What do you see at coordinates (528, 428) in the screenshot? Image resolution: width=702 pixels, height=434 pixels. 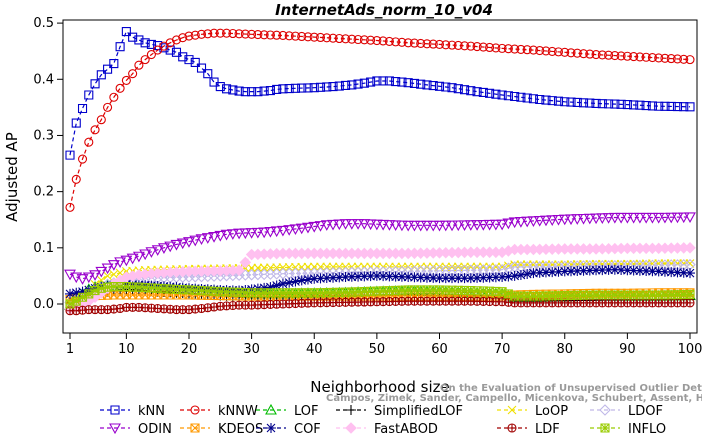 I see `legend-item-ldf: LDF` at bounding box center [528, 428].